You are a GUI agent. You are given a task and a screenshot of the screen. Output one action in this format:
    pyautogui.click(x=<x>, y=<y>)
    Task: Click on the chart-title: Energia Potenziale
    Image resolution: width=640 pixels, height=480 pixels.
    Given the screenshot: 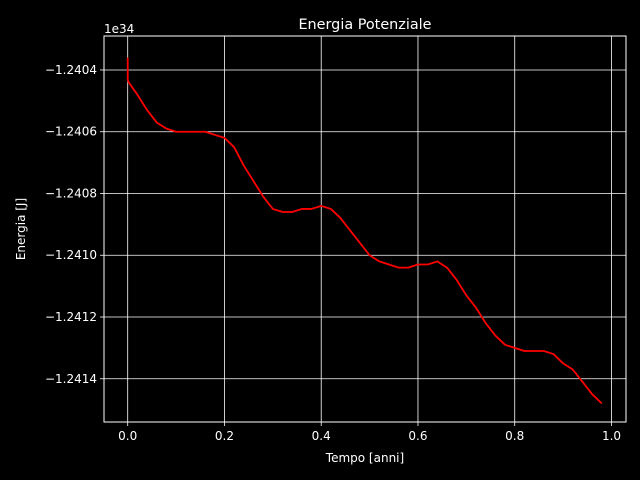 What is the action you would take?
    pyautogui.click(x=364, y=25)
    